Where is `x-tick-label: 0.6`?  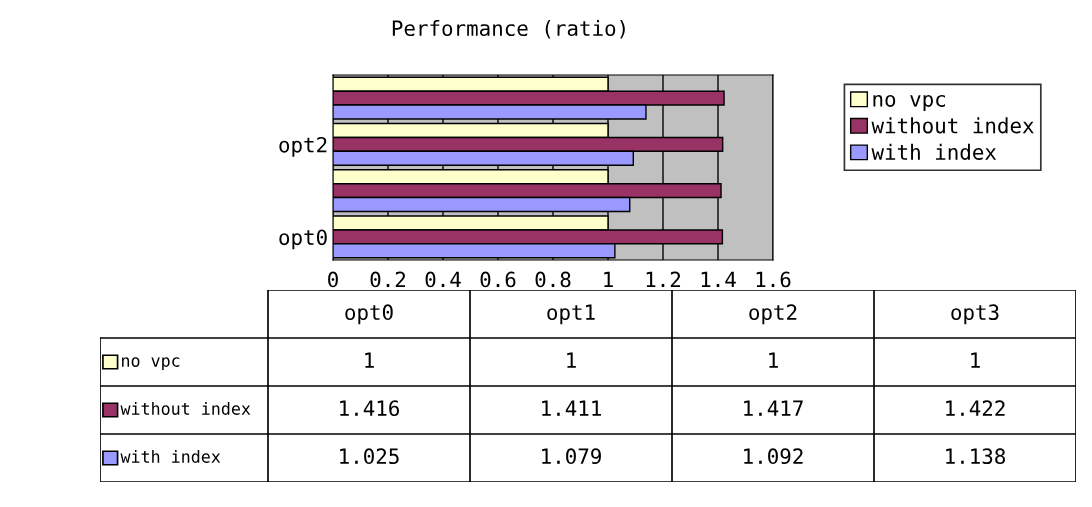
x-tick-label: 0.6 is located at coordinates (498, 279).